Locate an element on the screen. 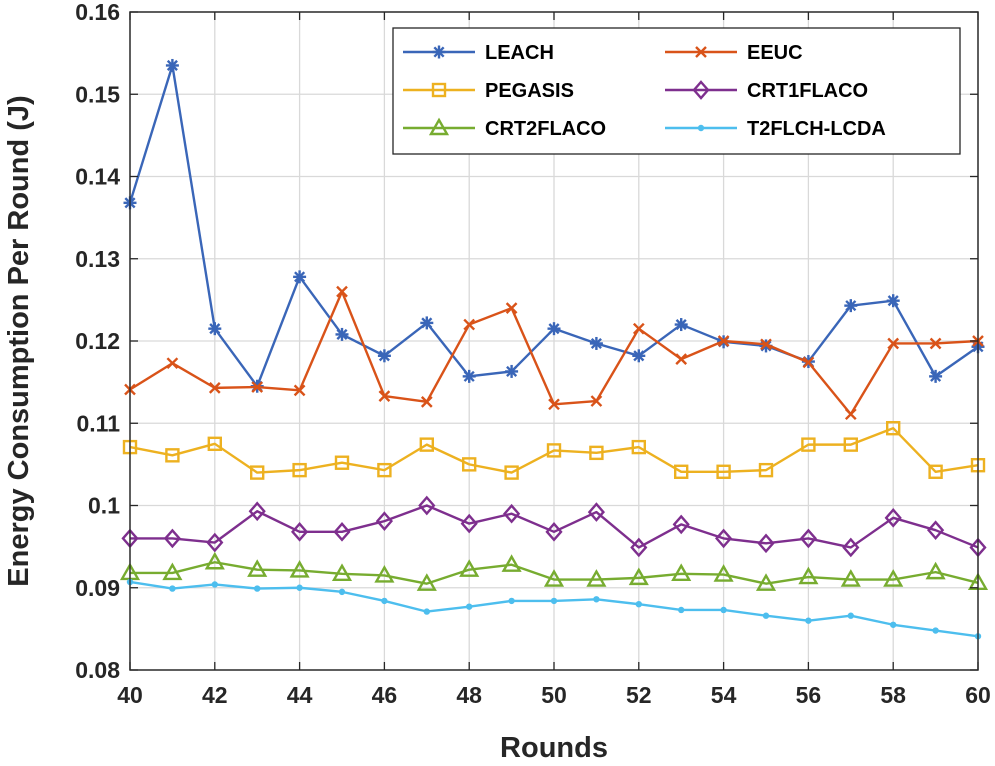 Image resolution: width=995 pixels, height=766 pixels. series-t2flch-lcda is located at coordinates (554, 609).